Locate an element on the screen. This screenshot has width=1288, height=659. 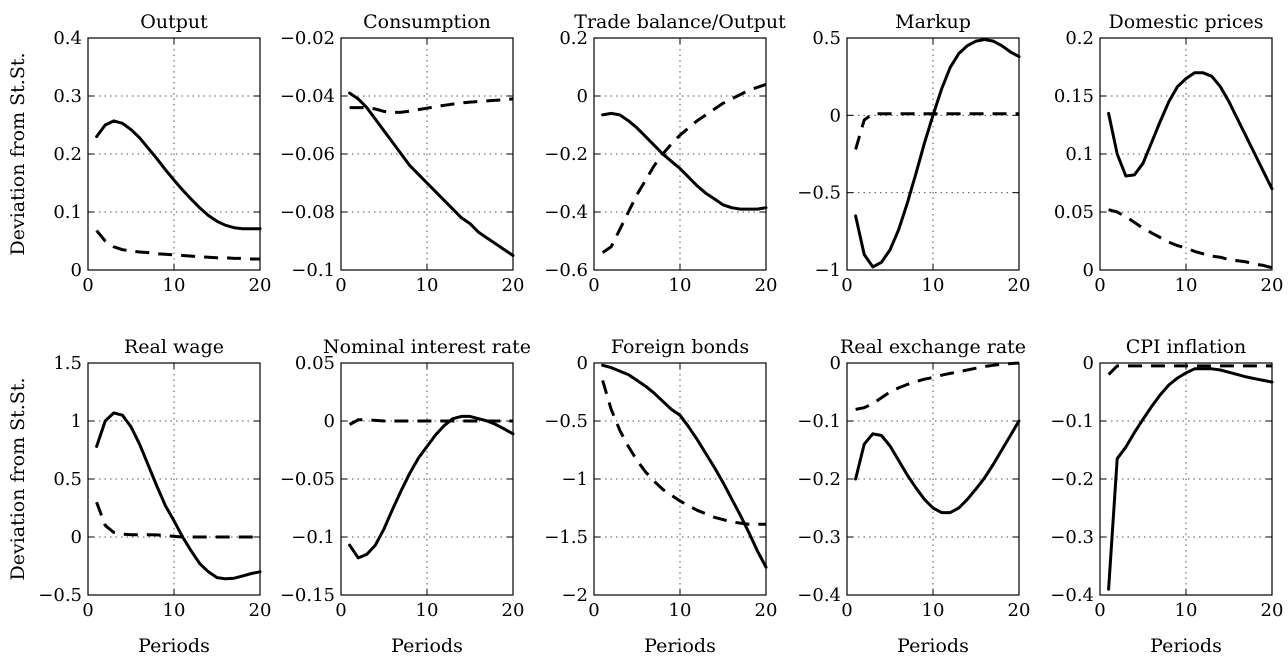
panel-title: Markup is located at coordinates (933, 22).